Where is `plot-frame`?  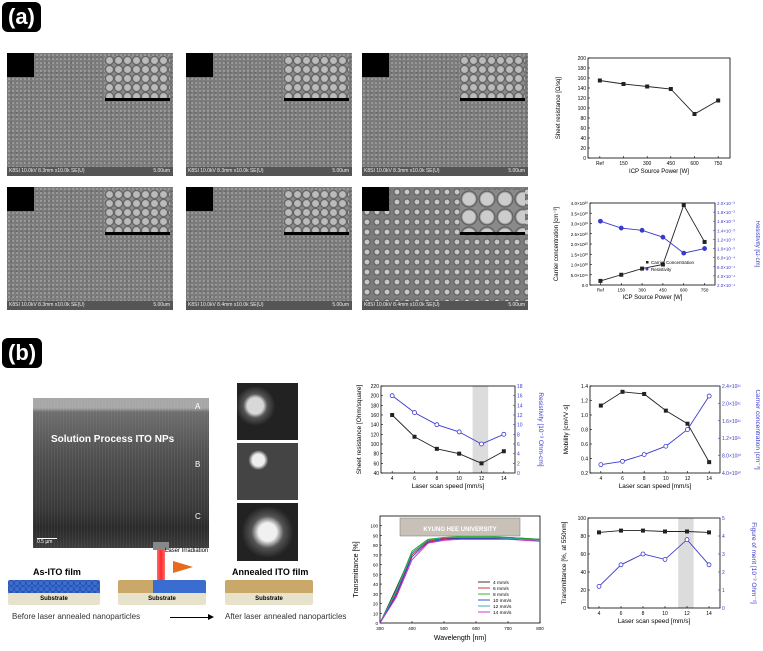
plot-frame is located at coordinates (654, 563).